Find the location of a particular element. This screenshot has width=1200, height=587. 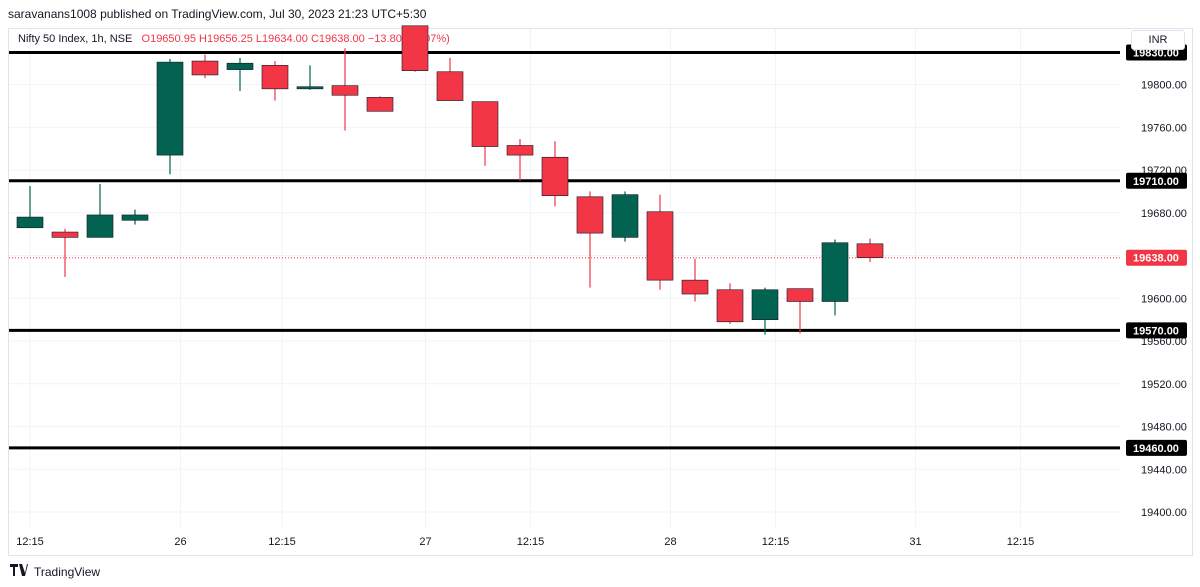

x-tick-label: 28 is located at coordinates (670, 542).